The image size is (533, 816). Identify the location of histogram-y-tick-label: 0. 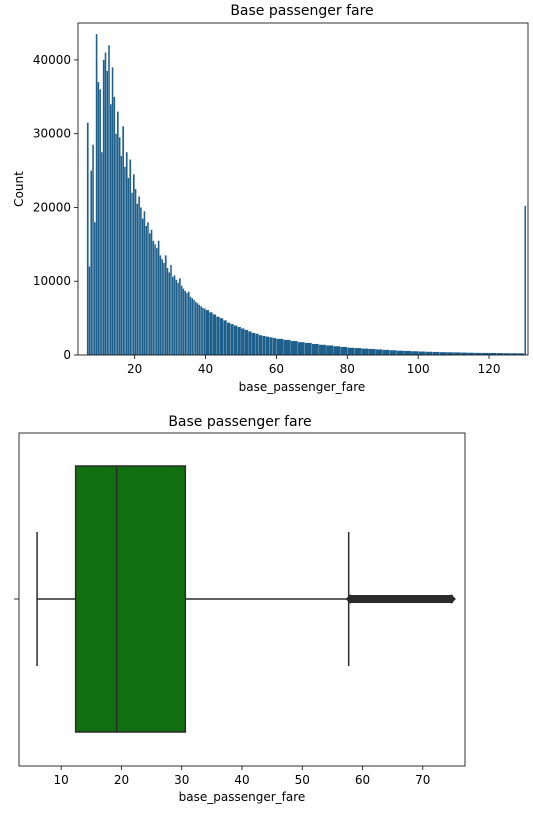
(67, 355).